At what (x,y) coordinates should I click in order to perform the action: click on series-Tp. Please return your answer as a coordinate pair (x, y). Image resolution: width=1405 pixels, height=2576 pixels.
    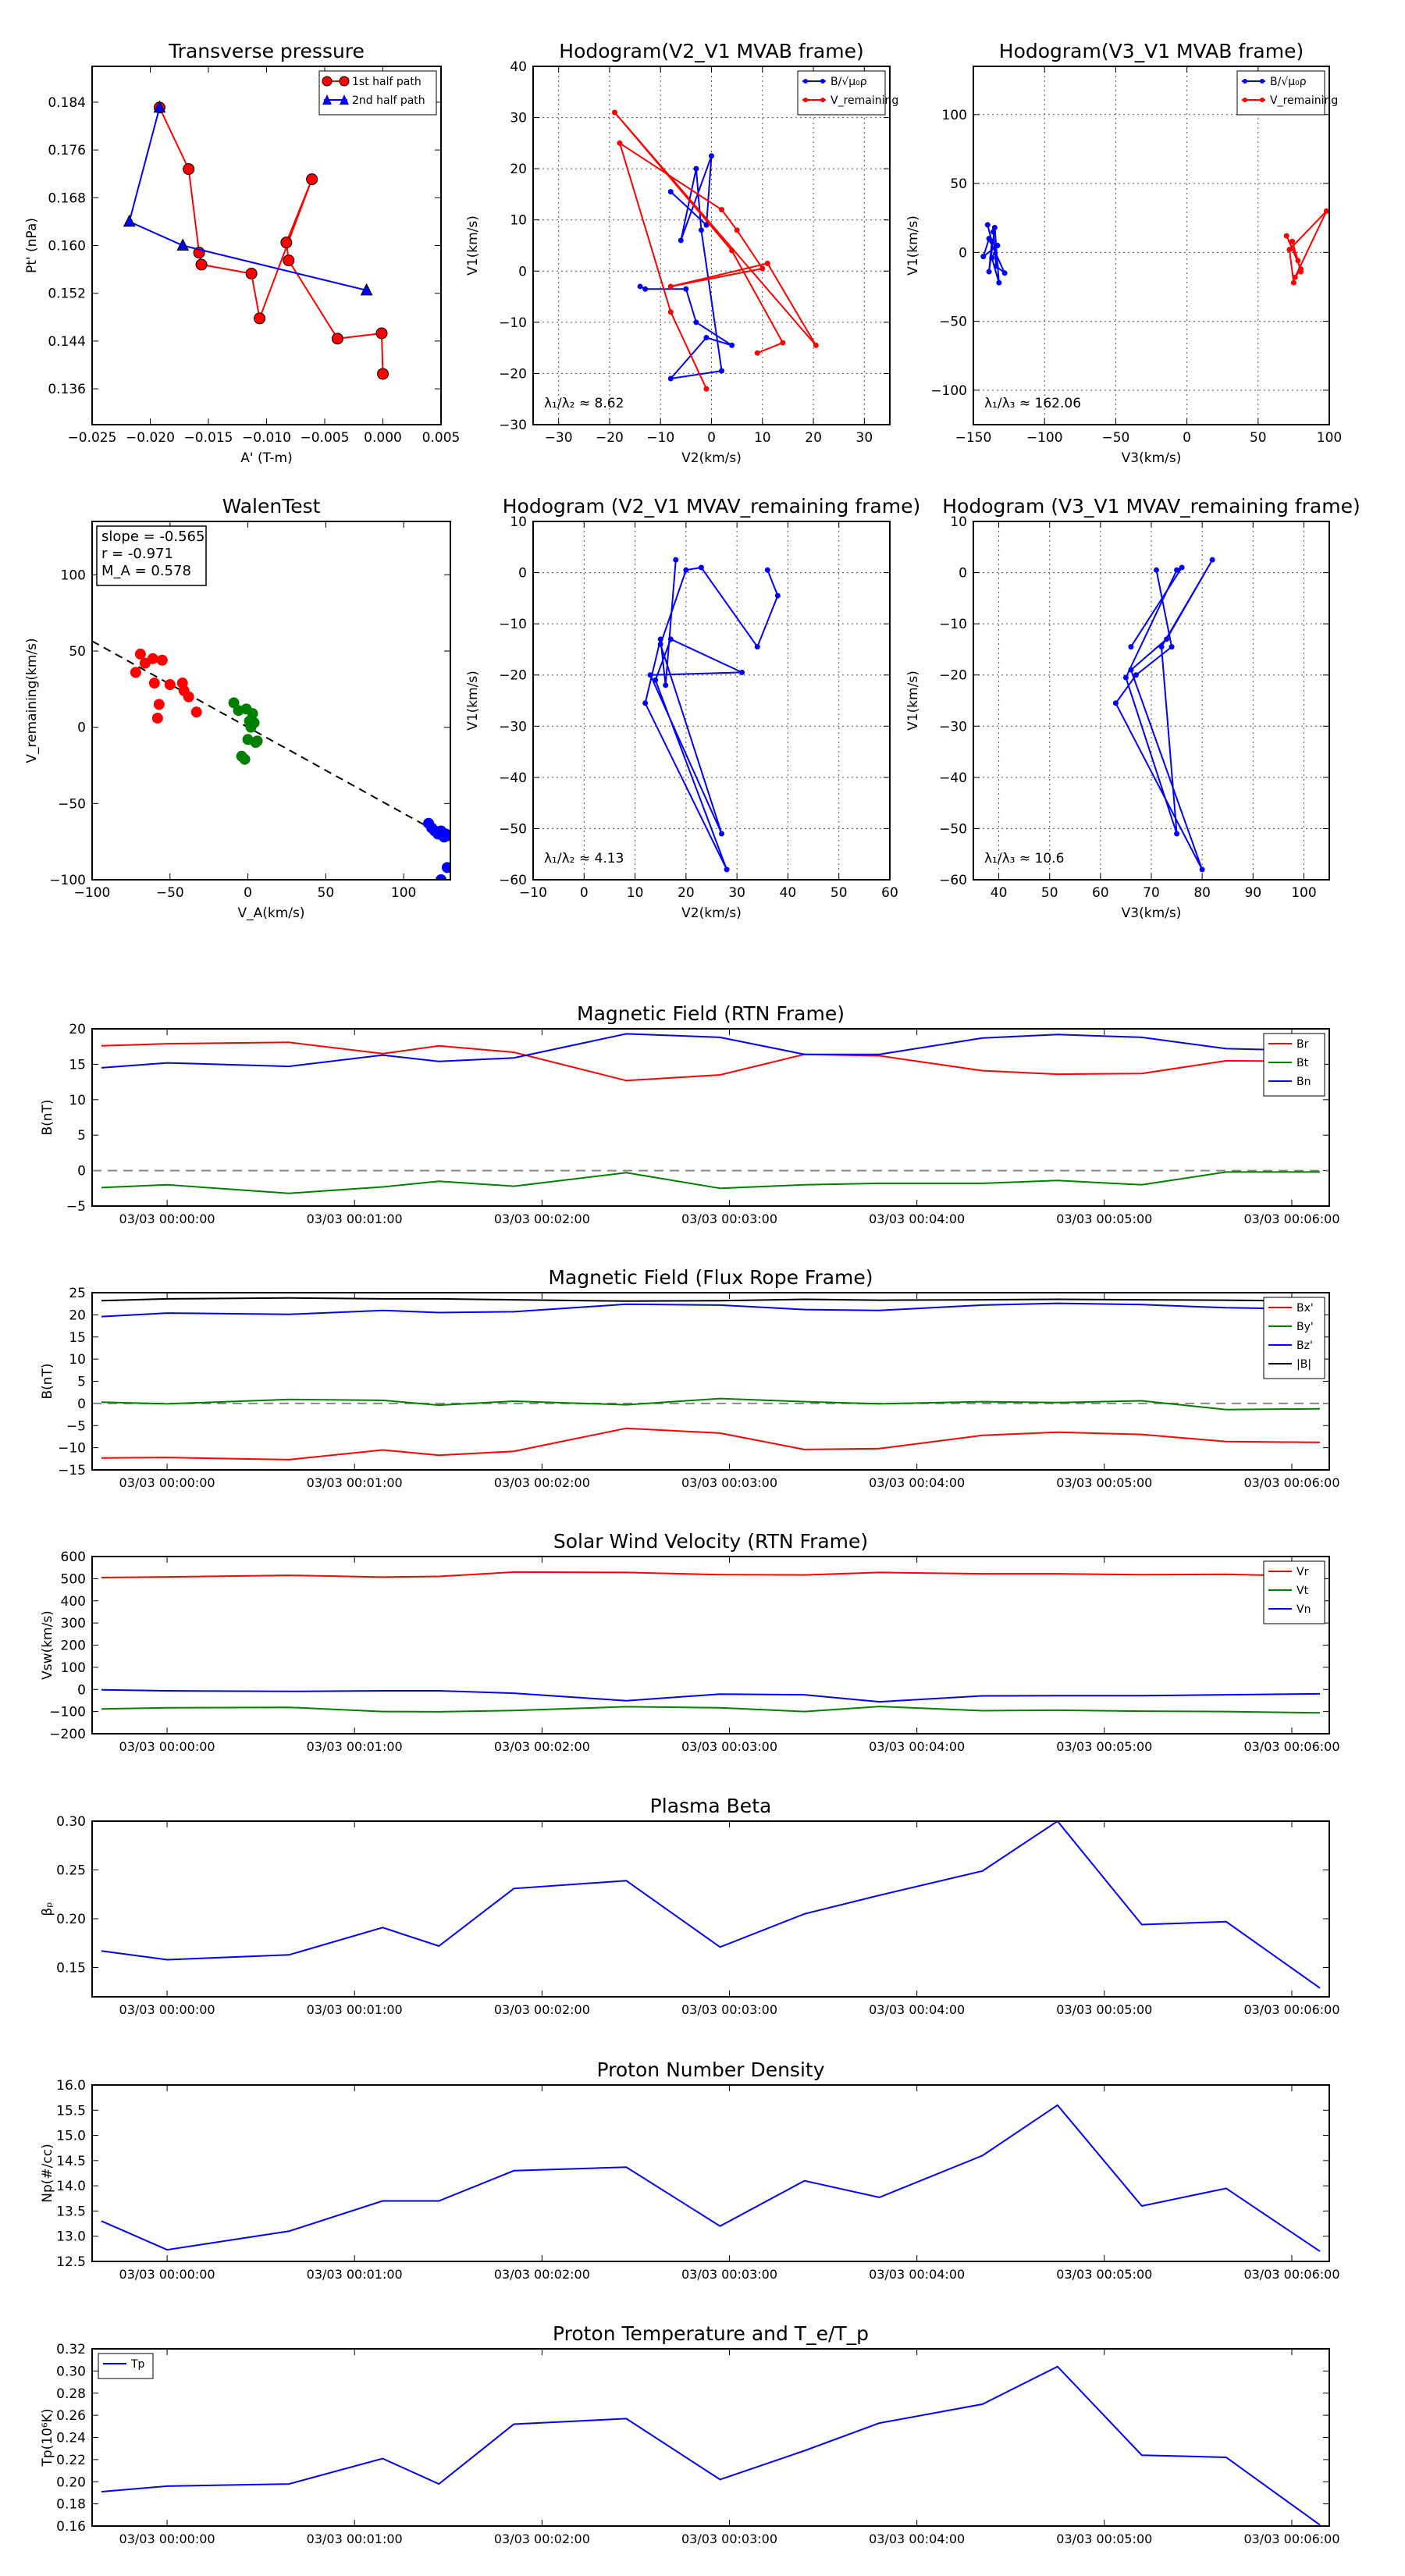
    Looking at the image, I should click on (711, 2445).